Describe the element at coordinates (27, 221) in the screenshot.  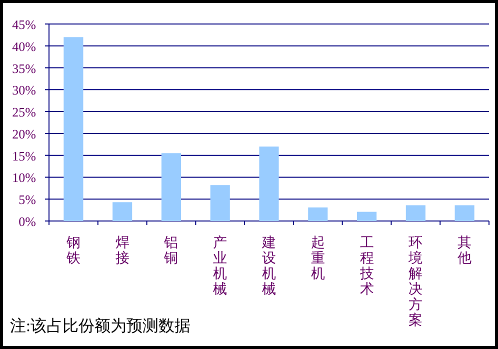
I see `y-tick-label: 0%` at that location.